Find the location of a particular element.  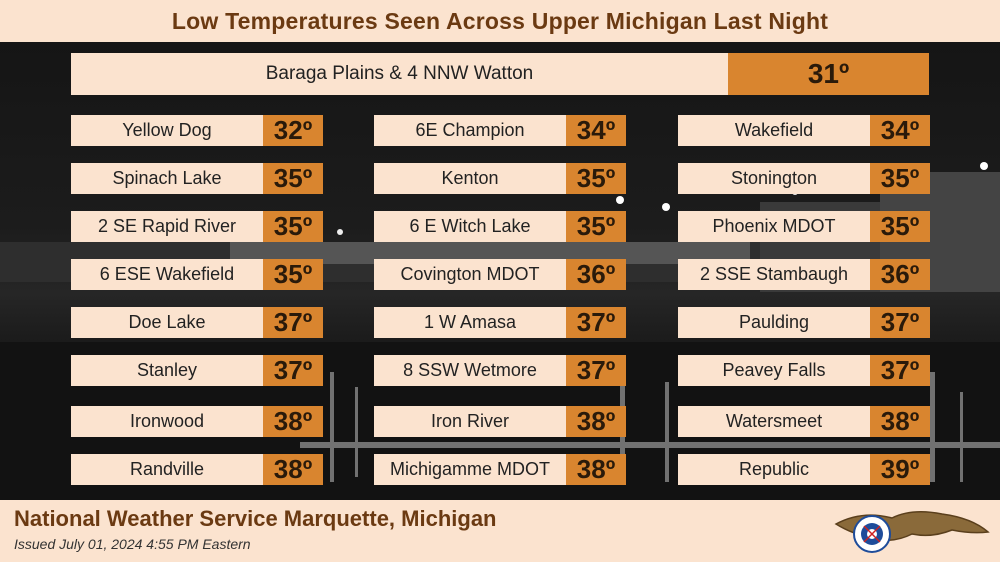

station-name: 2 SSE Stambaugh is located at coordinates (774, 274).